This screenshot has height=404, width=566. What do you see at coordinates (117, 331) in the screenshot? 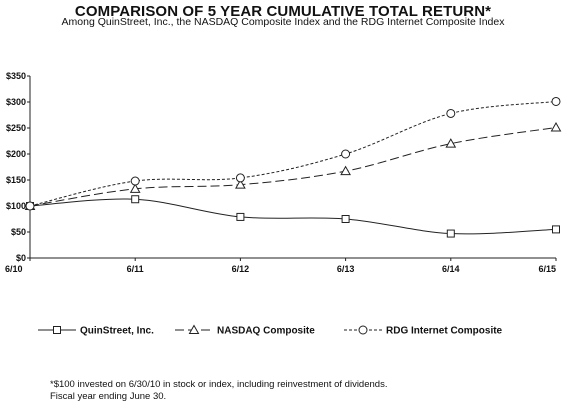
I see `legend-label: QuinStreet, Inc.` at bounding box center [117, 331].